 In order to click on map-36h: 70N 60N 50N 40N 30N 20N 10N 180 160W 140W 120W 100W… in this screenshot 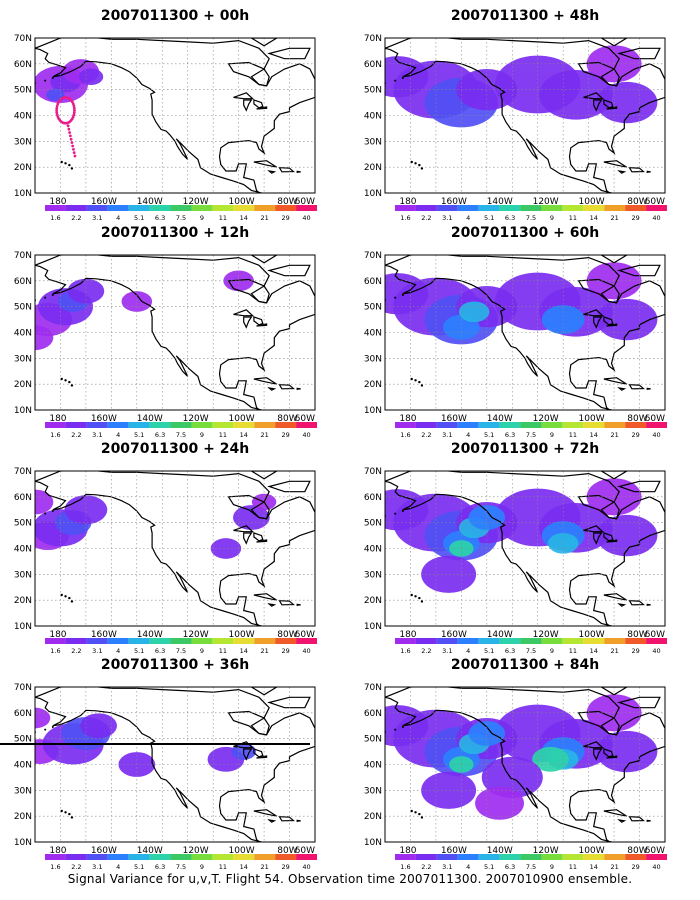, I will do `click(175, 774)`.